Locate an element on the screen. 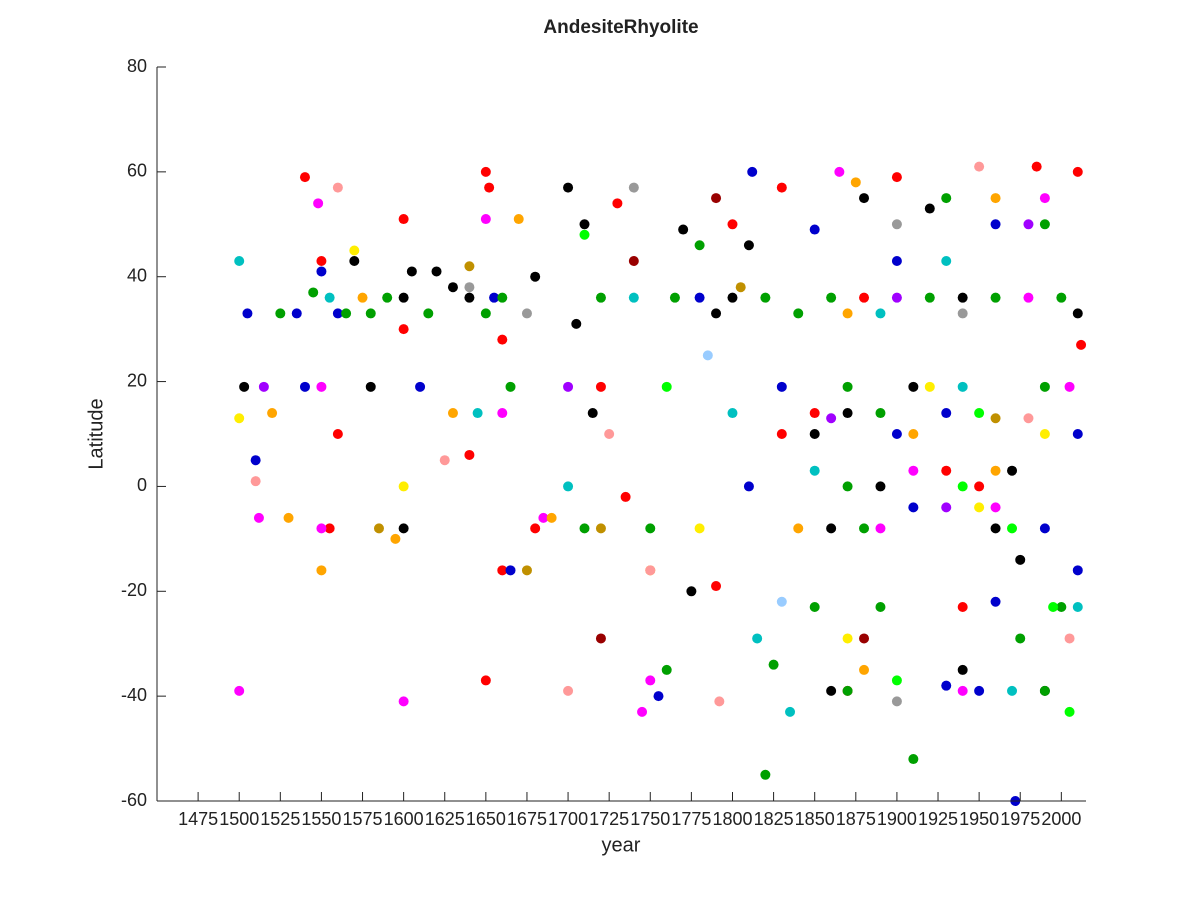 The height and width of the screenshot is (900, 1200). x-tick-label: 1850 is located at coordinates (815, 819).